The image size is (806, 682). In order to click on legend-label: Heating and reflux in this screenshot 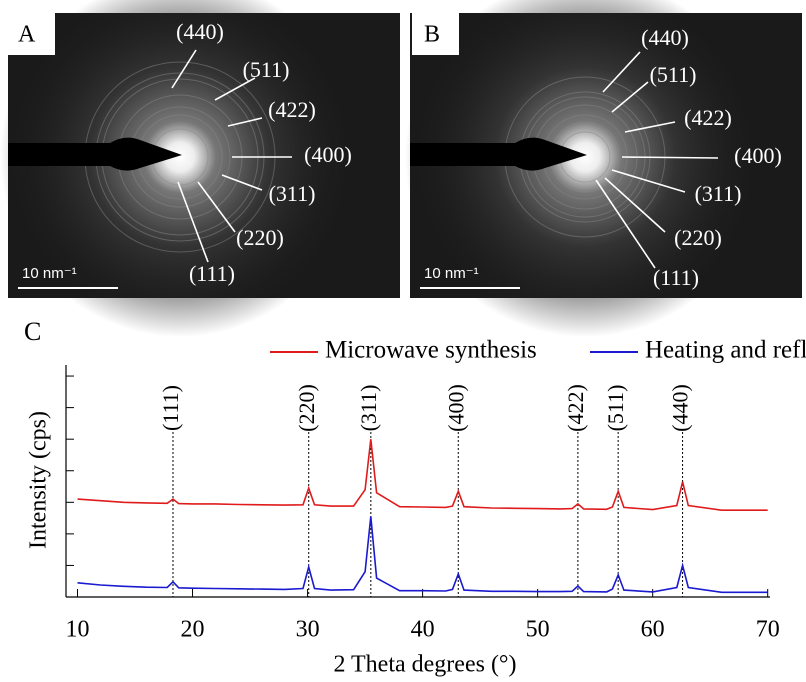, I will do `click(725, 350)`.